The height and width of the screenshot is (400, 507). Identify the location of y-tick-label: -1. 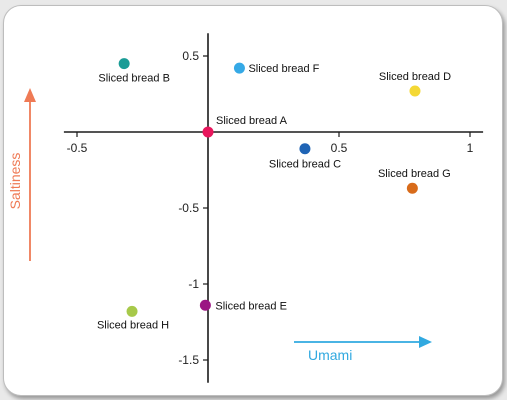
(193, 284).